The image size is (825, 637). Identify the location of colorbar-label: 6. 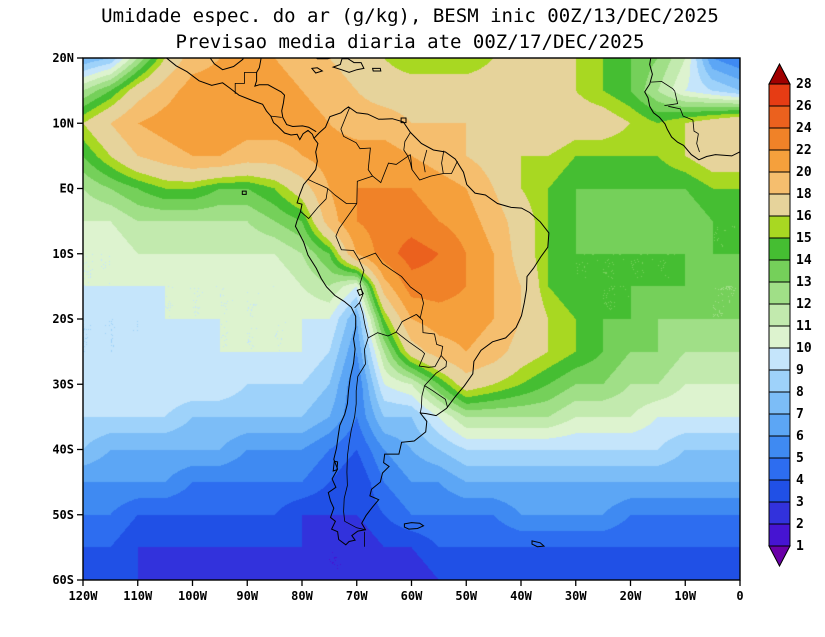
(800, 436).